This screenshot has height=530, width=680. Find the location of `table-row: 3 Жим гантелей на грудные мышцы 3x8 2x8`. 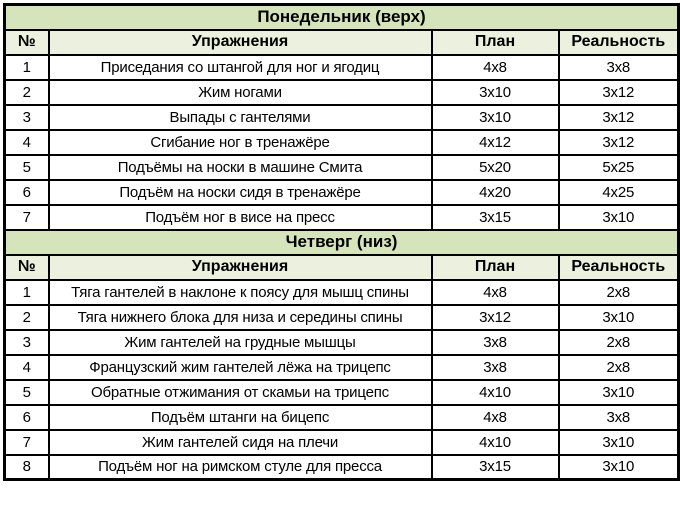

table-row: 3 Жим гантелей на грудные мышцы 3x8 2x8 is located at coordinates (341, 342).